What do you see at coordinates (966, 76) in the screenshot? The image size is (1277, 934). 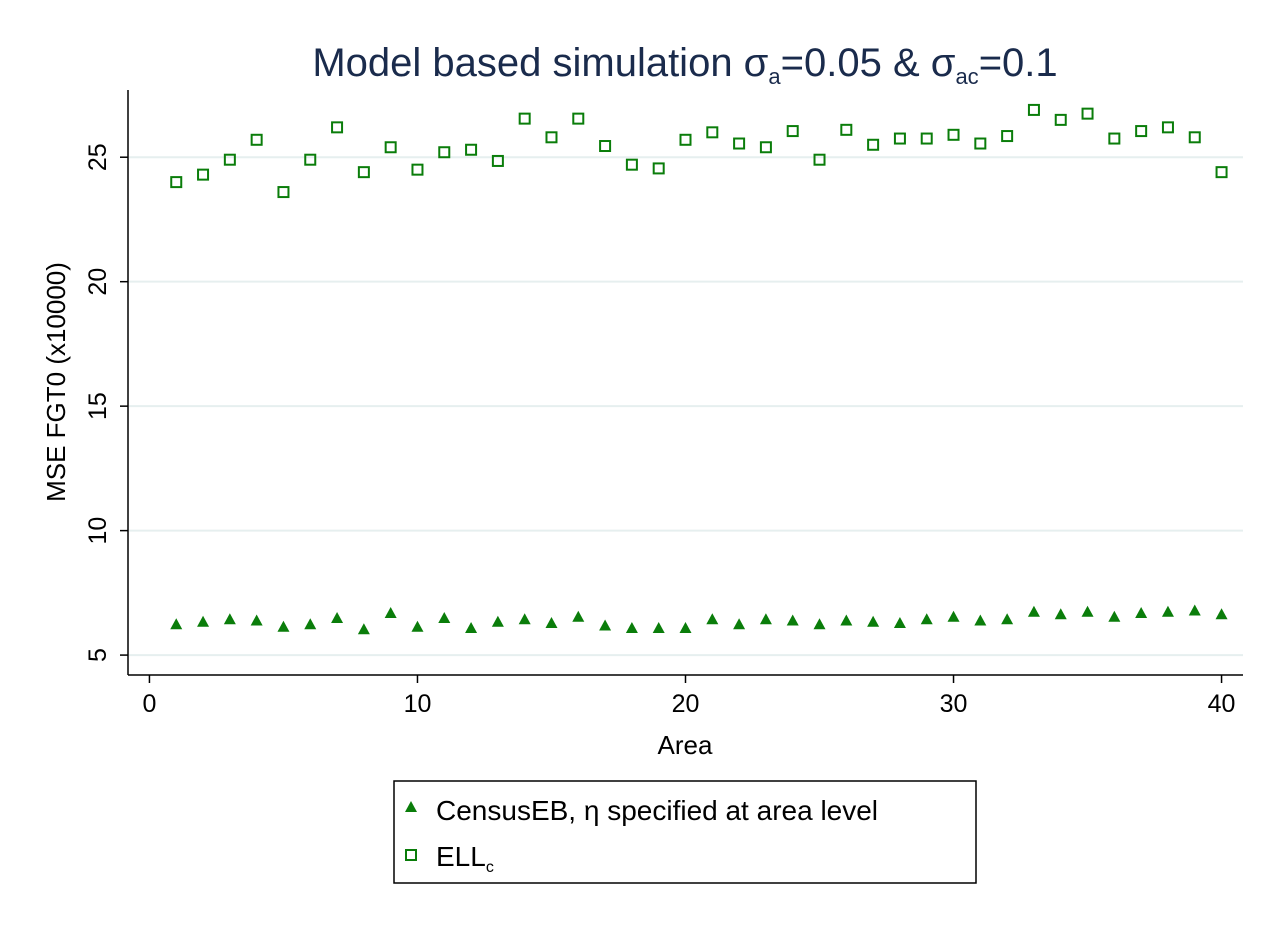 I see `title-subscript-ac: ac` at bounding box center [966, 76].